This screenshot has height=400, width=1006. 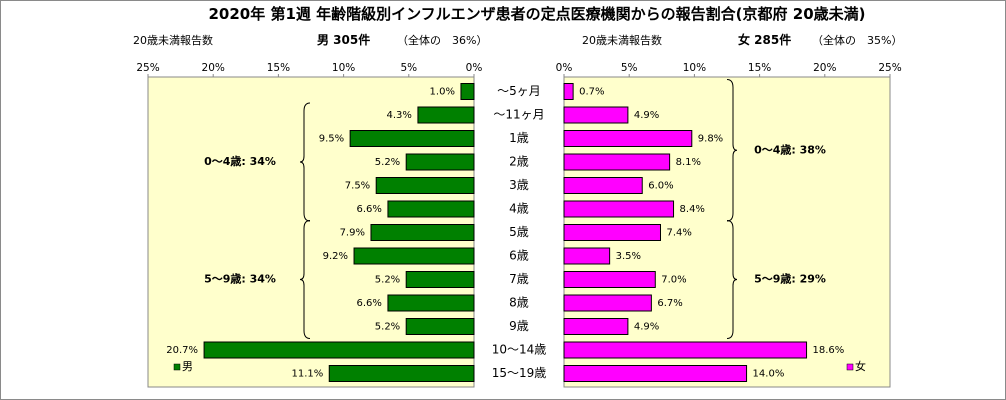 I want to click on female-value-label: 7.4%, so click(x=678, y=233).